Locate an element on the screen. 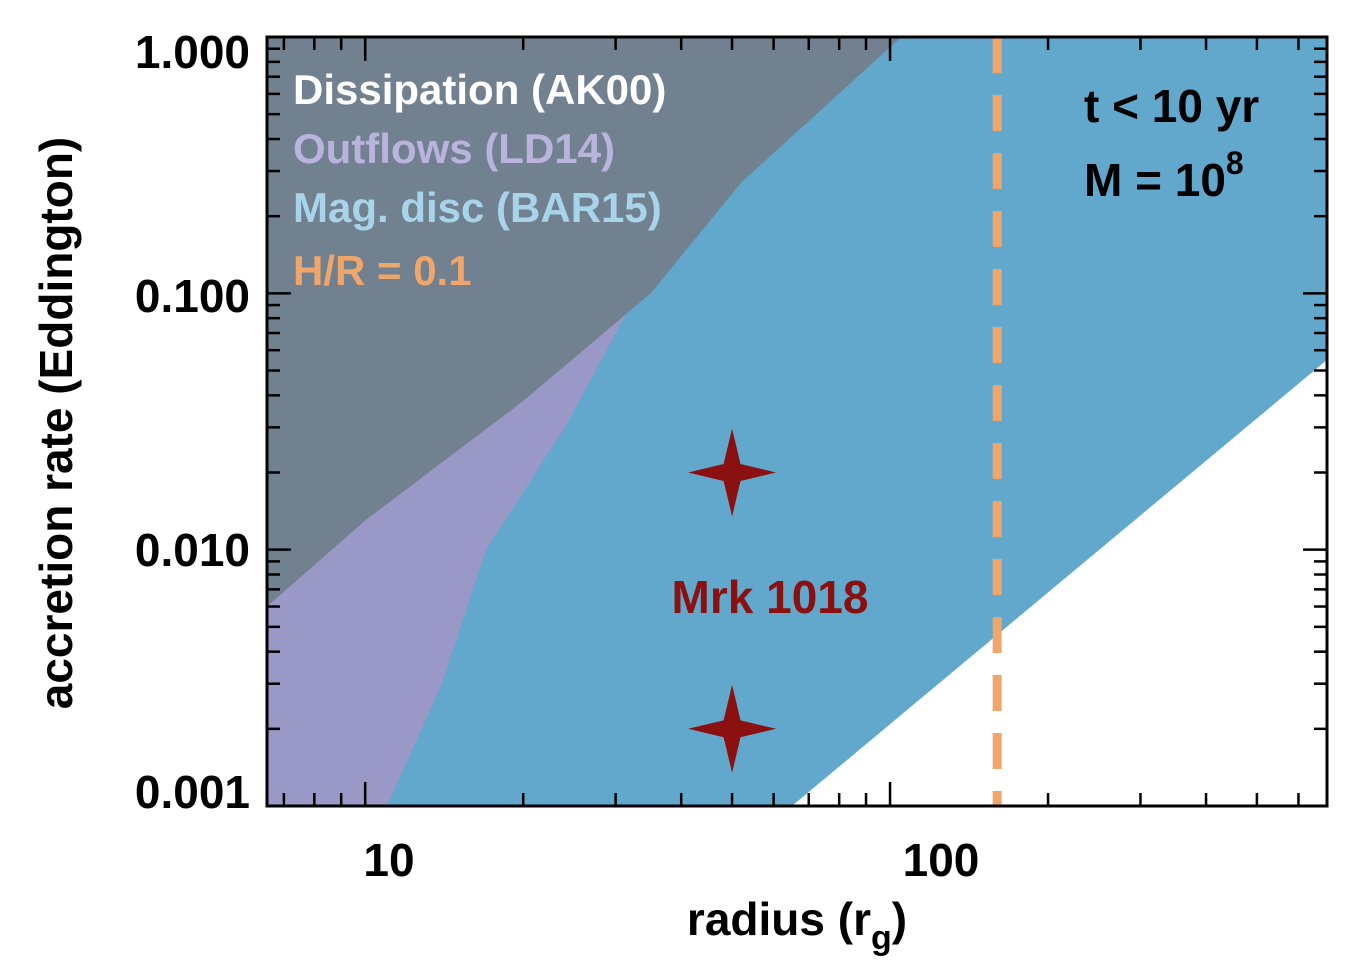 The width and height of the screenshot is (1362, 964). legend-outflows: Outflows (LD14) is located at coordinates (454, 148).